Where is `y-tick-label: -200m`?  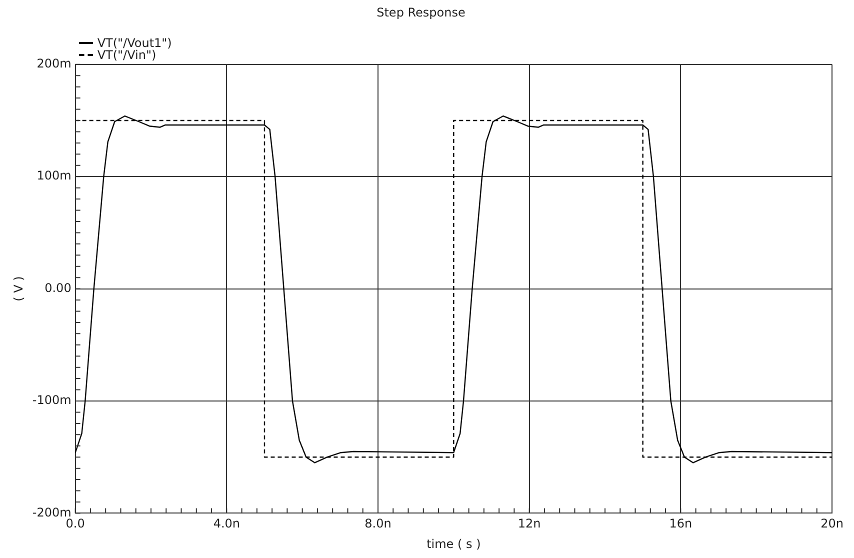
y-tick-label: -200m is located at coordinates (52, 512).